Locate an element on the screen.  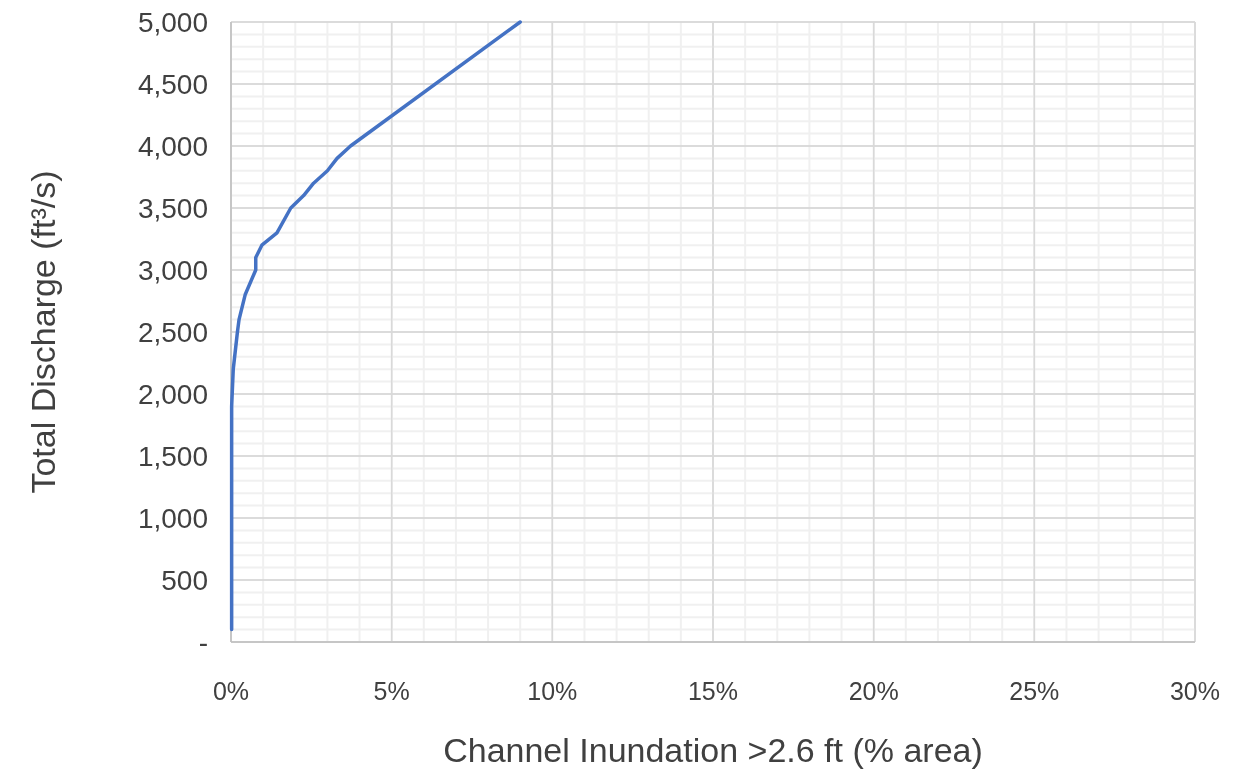
x-tick-label: 30% is located at coordinates (1195, 691).